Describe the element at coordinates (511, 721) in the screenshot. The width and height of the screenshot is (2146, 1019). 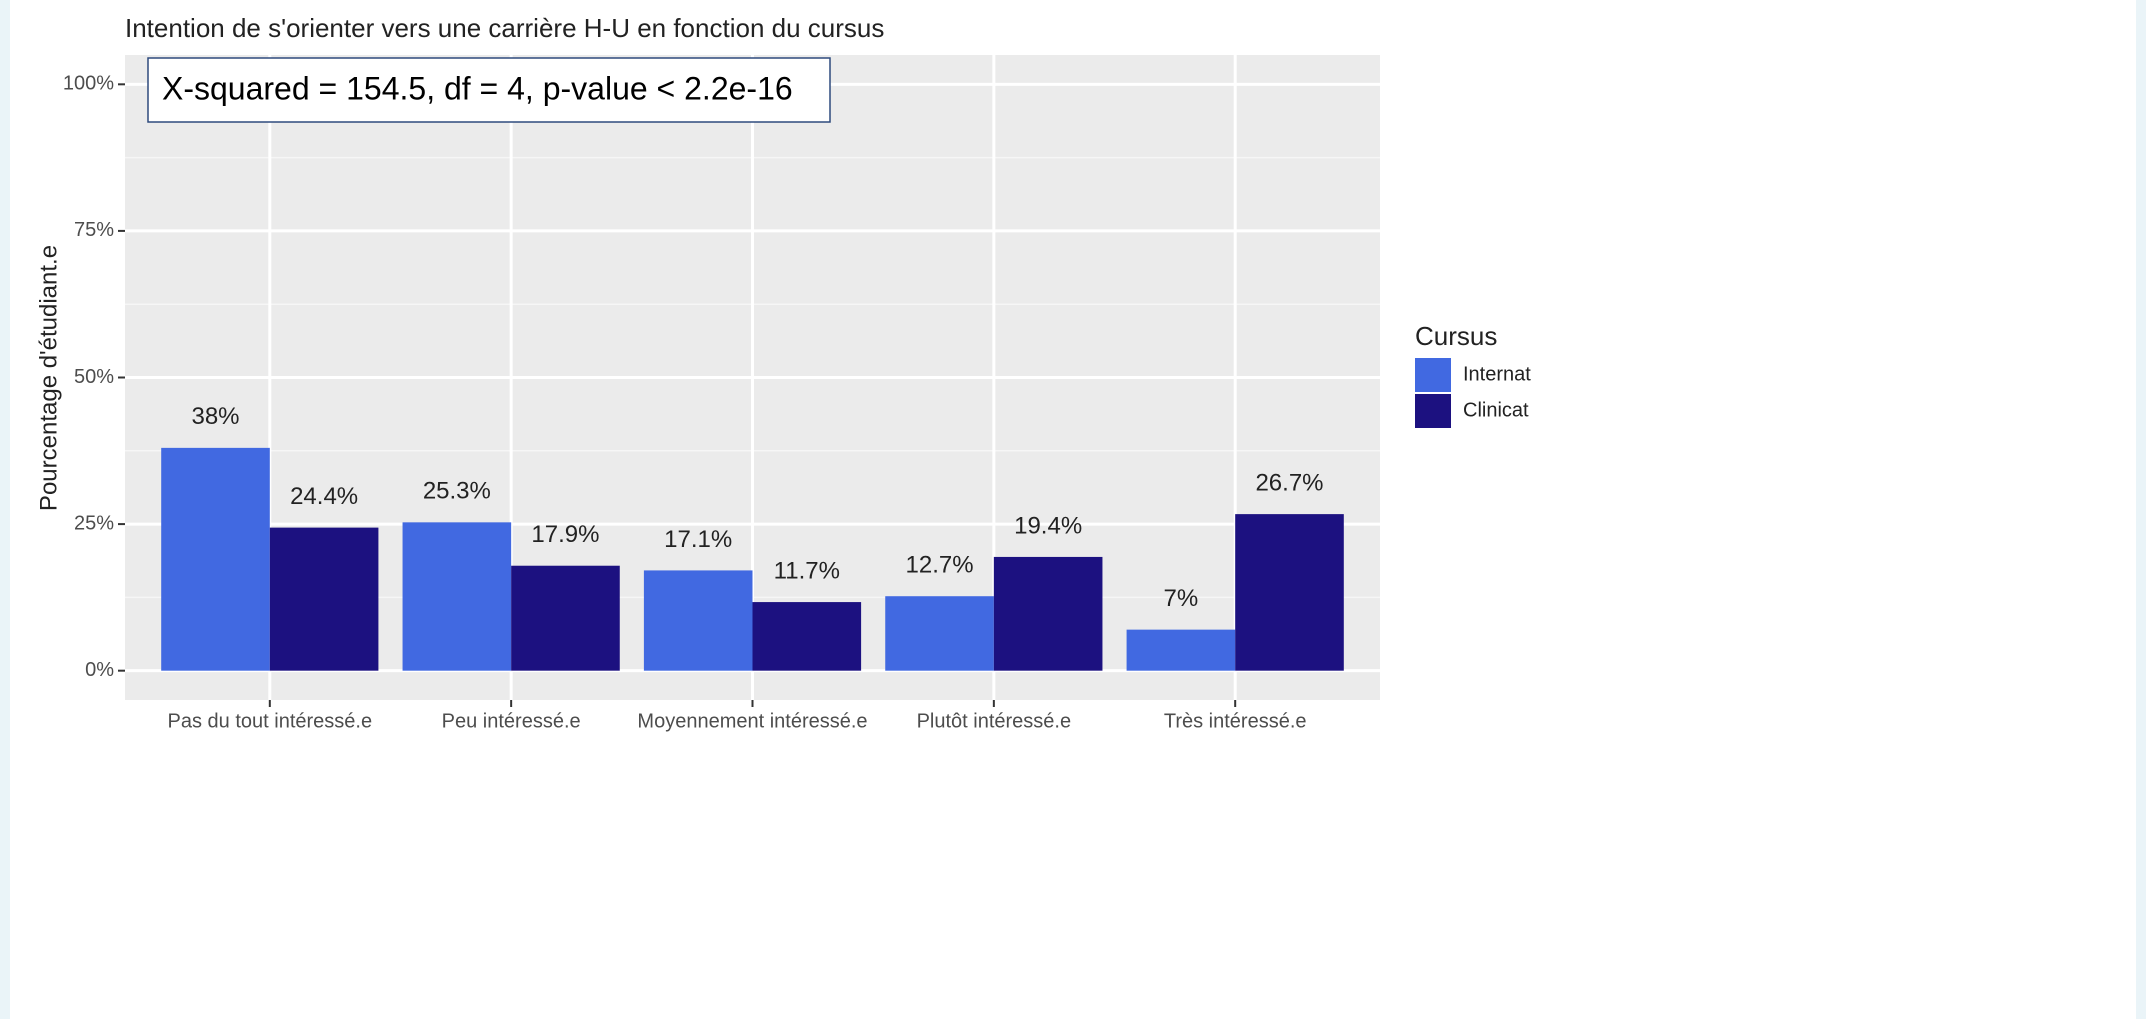
I see `x-tick-label: Peu intéressé.e` at that location.